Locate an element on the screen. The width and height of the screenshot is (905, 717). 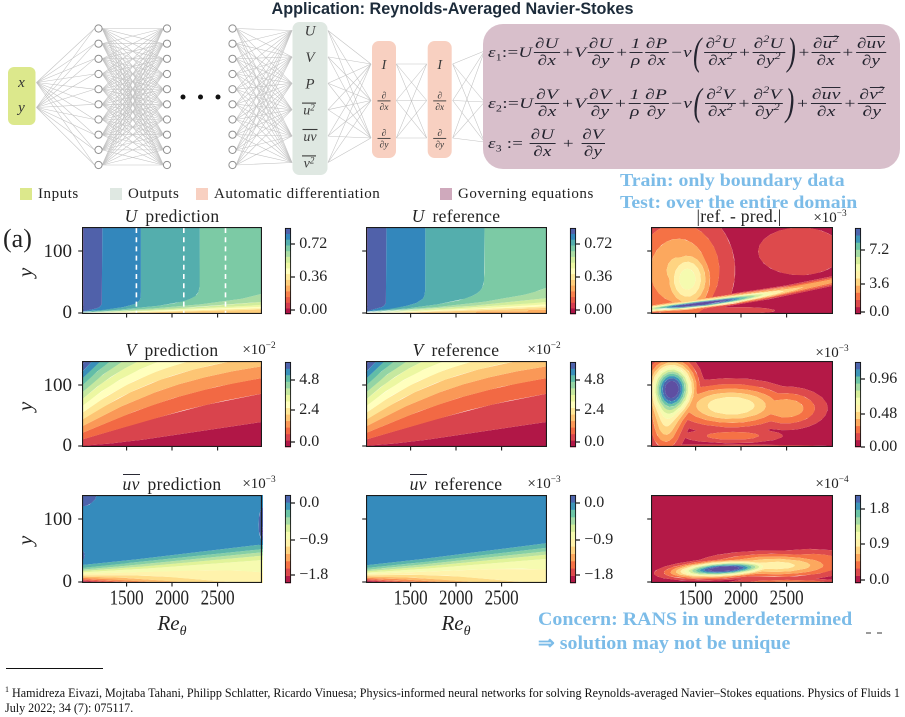
svg-text: y is located at coordinates (20, 108).